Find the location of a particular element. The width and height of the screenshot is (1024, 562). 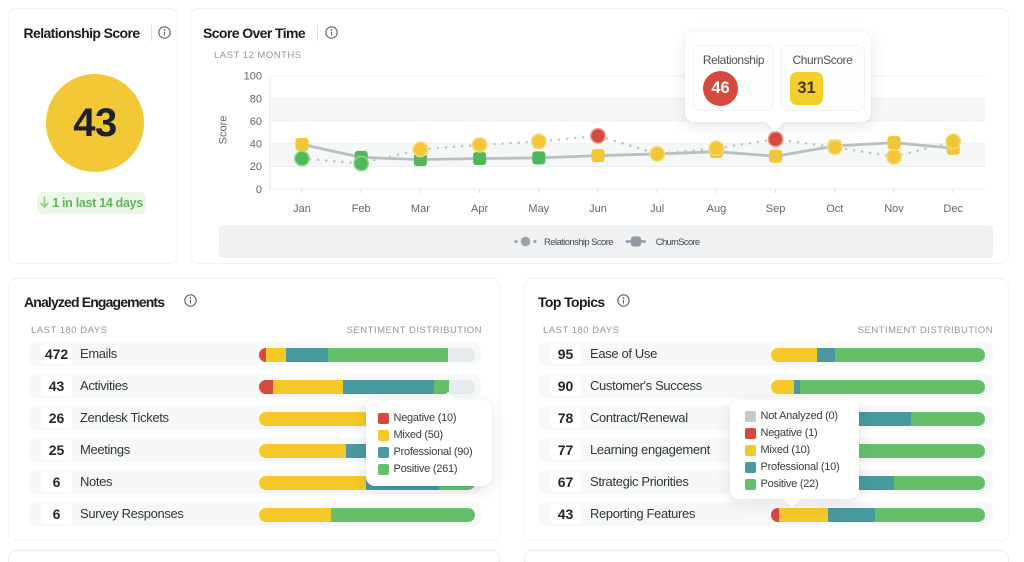

svg-text: 40 is located at coordinates (256, 145).